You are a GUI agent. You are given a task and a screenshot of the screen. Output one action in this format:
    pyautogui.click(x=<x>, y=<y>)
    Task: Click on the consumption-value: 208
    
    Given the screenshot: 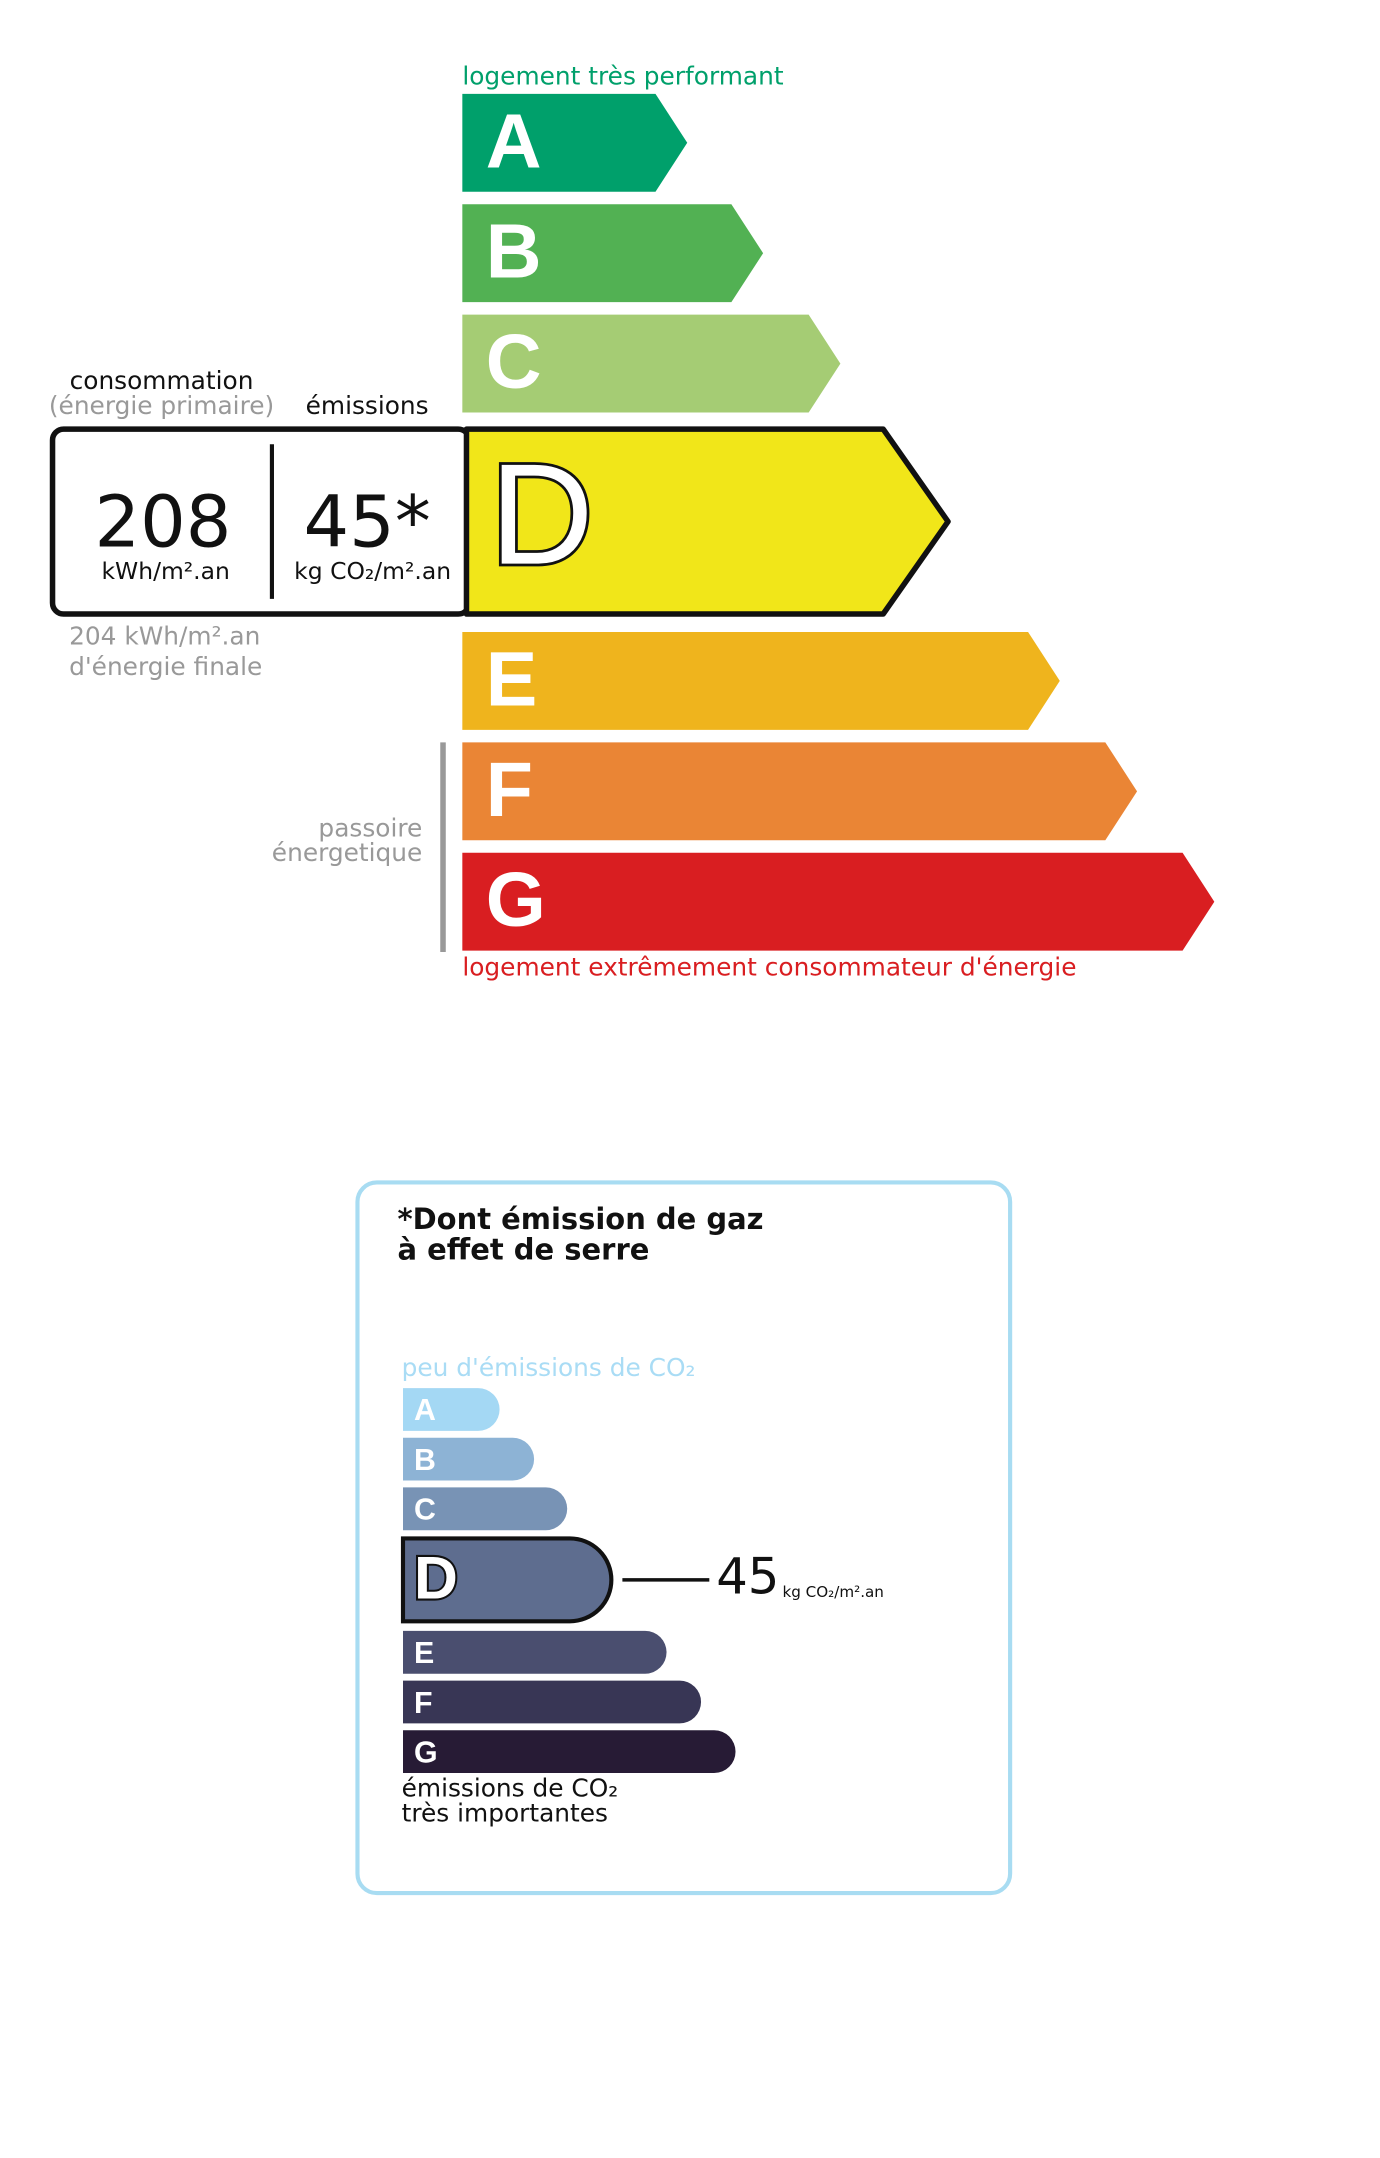 What is the action you would take?
    pyautogui.click(x=162, y=522)
    